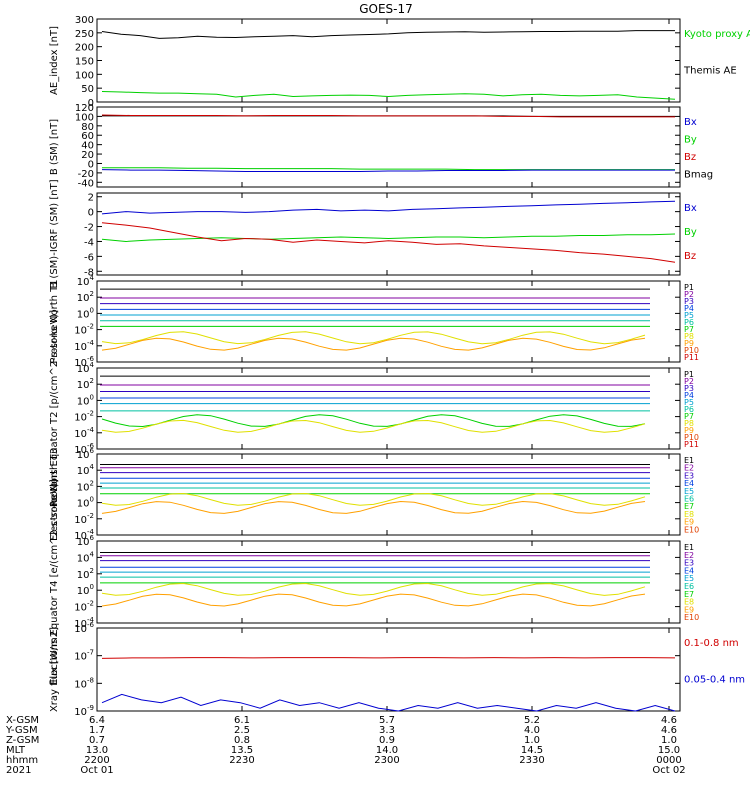 The width and height of the screenshot is (750, 804). What do you see at coordinates (85, 503) in the screenshot?
I see `y-tick-label-3: 100` at bounding box center [85, 503].